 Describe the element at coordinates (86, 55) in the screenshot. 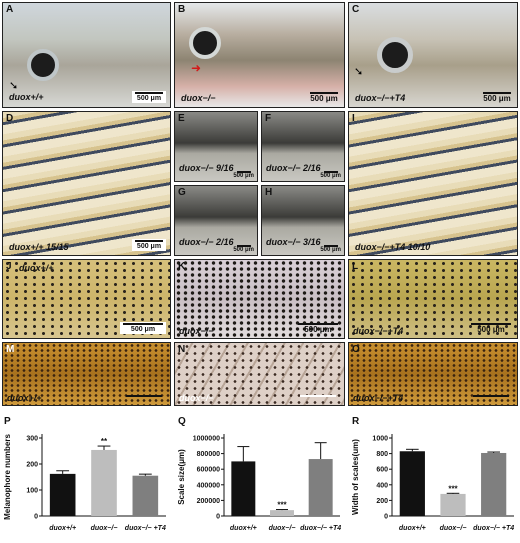

I see `panel-a-image: A duox+/+ ➘ 500 μm` at that location.